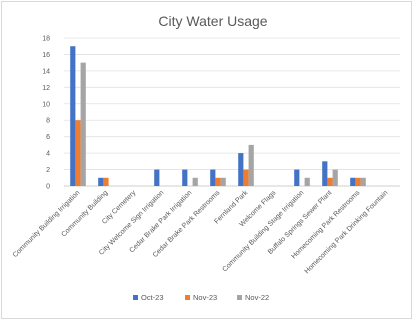 The image size is (415, 322). What do you see at coordinates (48, 137) in the screenshot?
I see `y-tick-label: 6` at bounding box center [48, 137].